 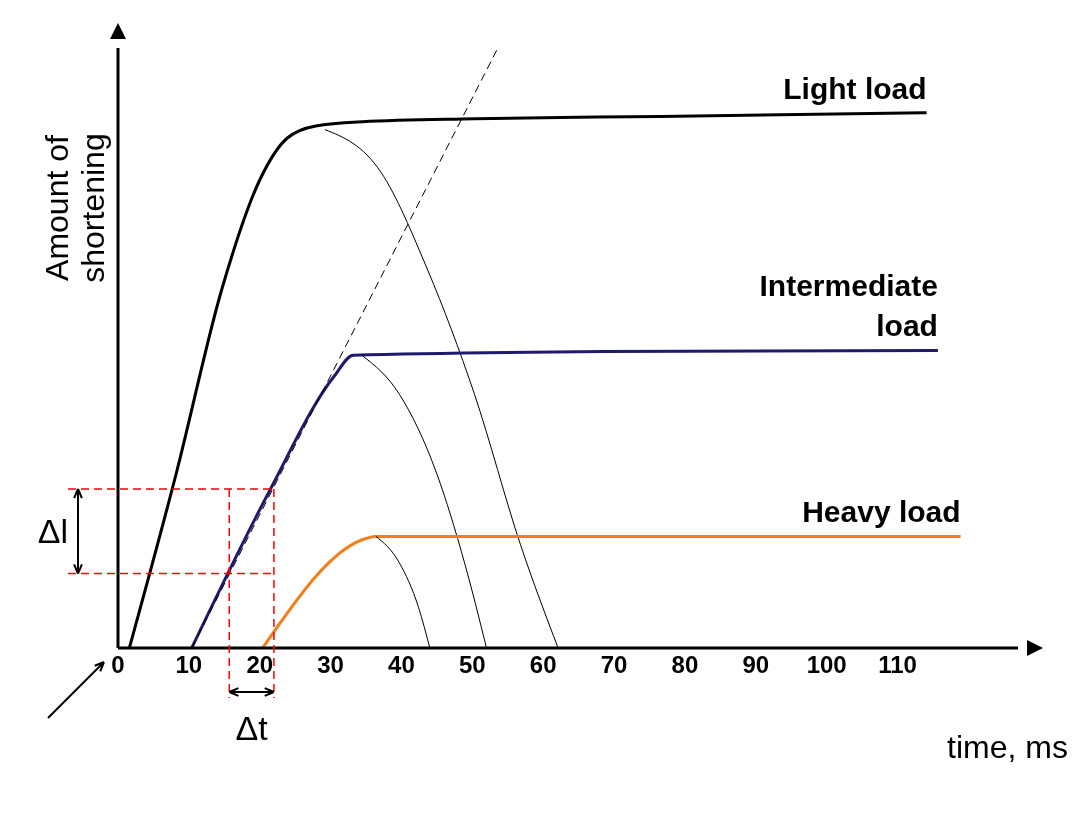 What do you see at coordinates (1007, 747) in the screenshot?
I see `x-axis-title: time, ms` at bounding box center [1007, 747].